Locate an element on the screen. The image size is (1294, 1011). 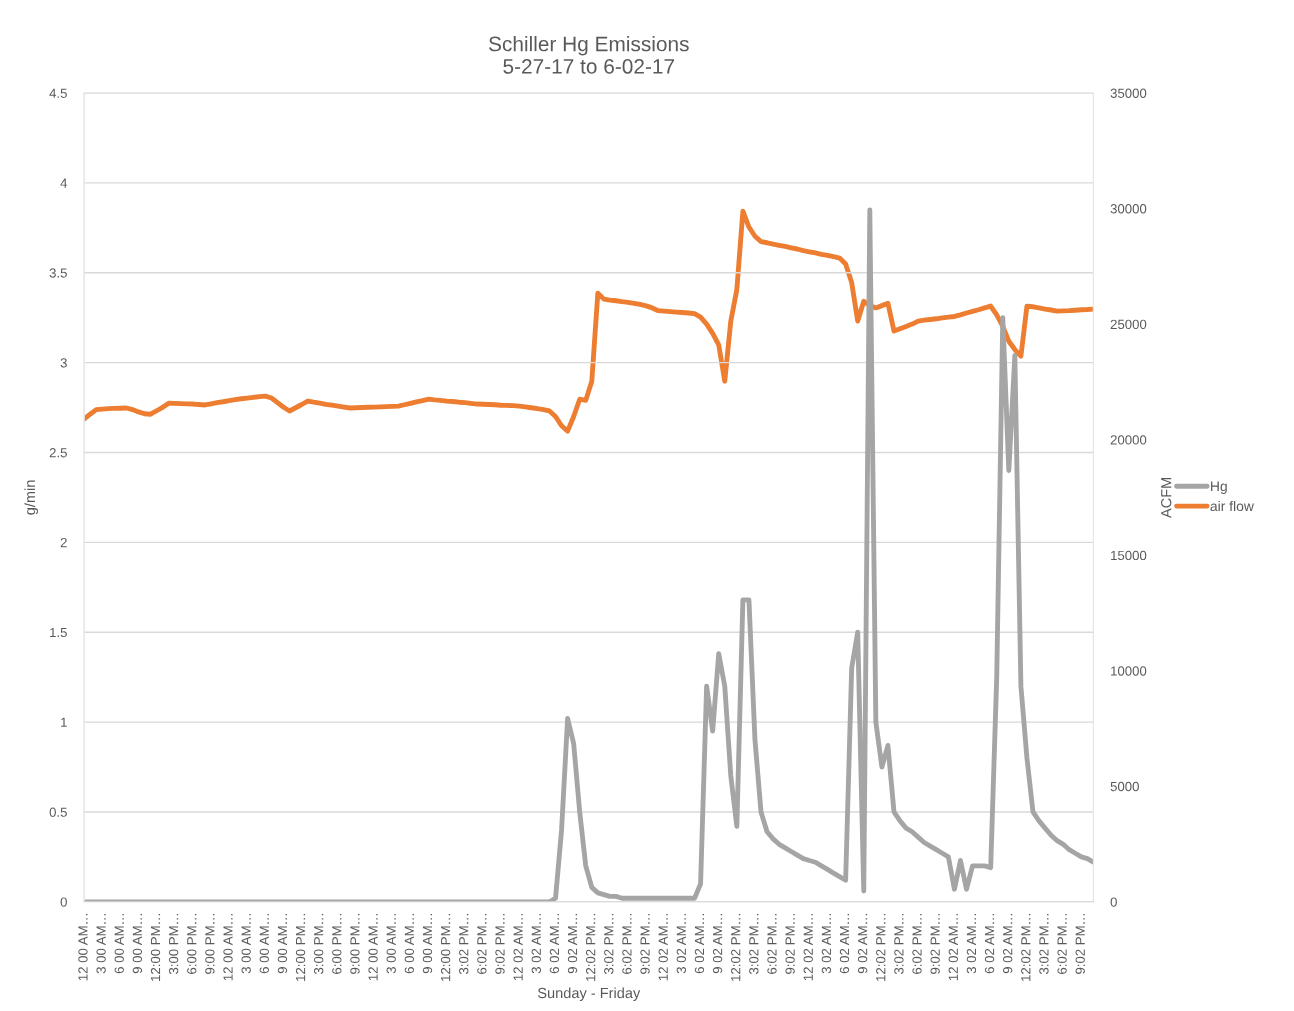
y-tick-label: 4.5 is located at coordinates (58, 93).